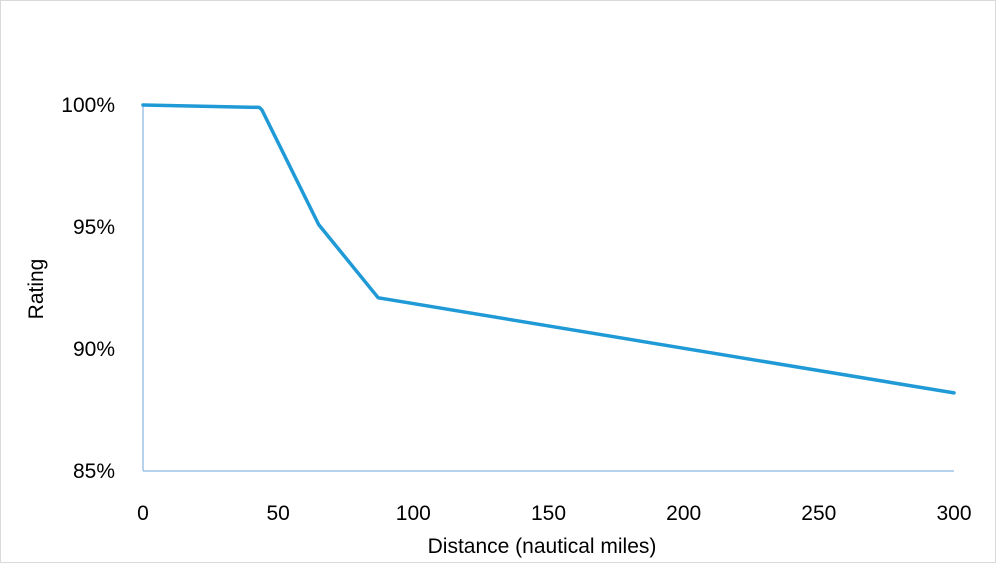  What do you see at coordinates (143, 513) in the screenshot?
I see `x-tick-label: 0` at bounding box center [143, 513].